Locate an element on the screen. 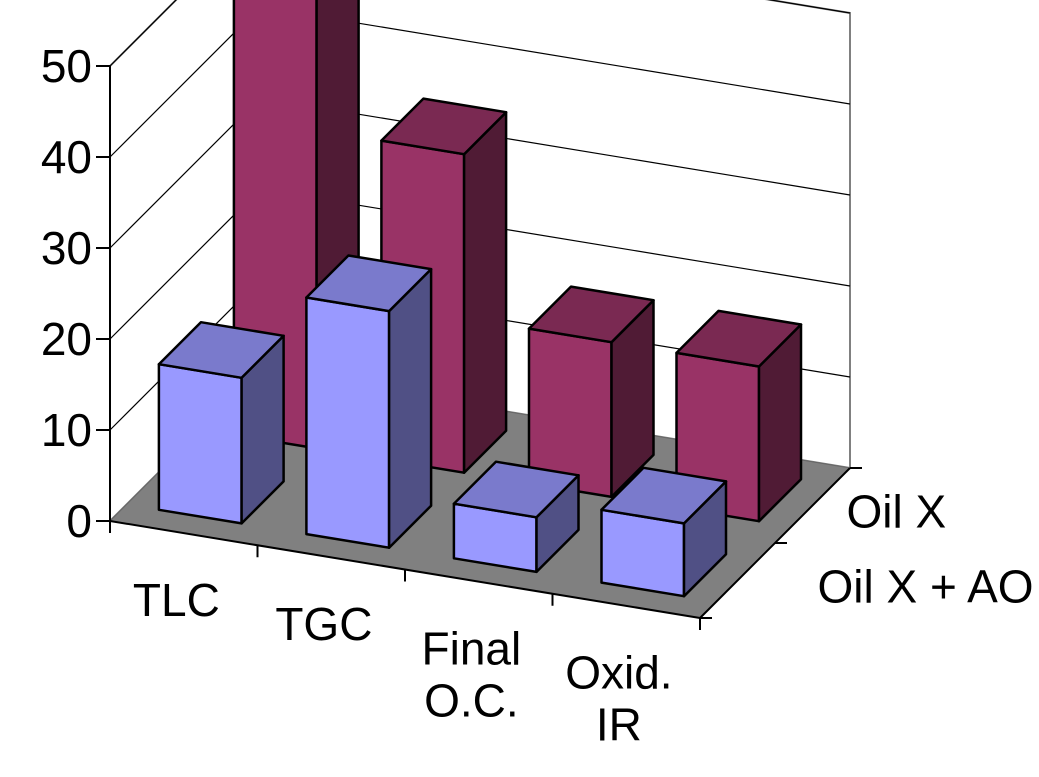  y-tick-label: 50 is located at coordinates (66, 66).